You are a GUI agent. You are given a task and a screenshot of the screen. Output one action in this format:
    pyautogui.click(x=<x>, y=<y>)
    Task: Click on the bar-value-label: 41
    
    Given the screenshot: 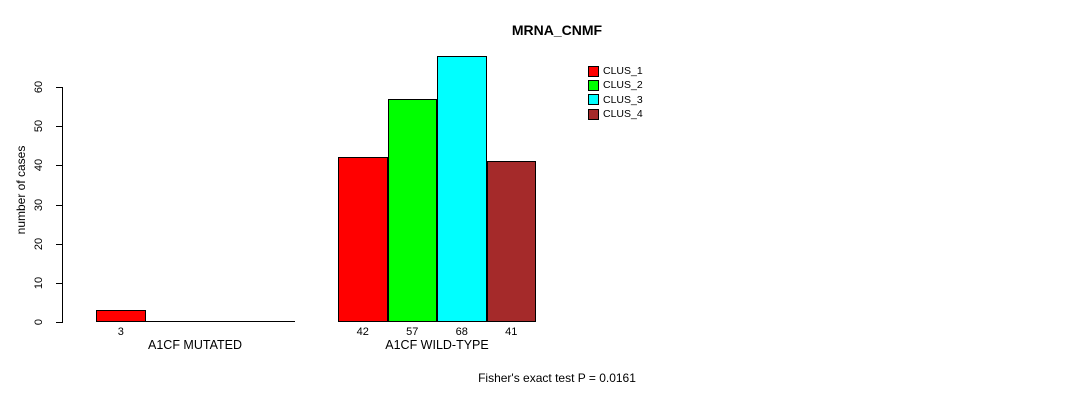 What is the action you would take?
    pyautogui.click(x=511, y=332)
    